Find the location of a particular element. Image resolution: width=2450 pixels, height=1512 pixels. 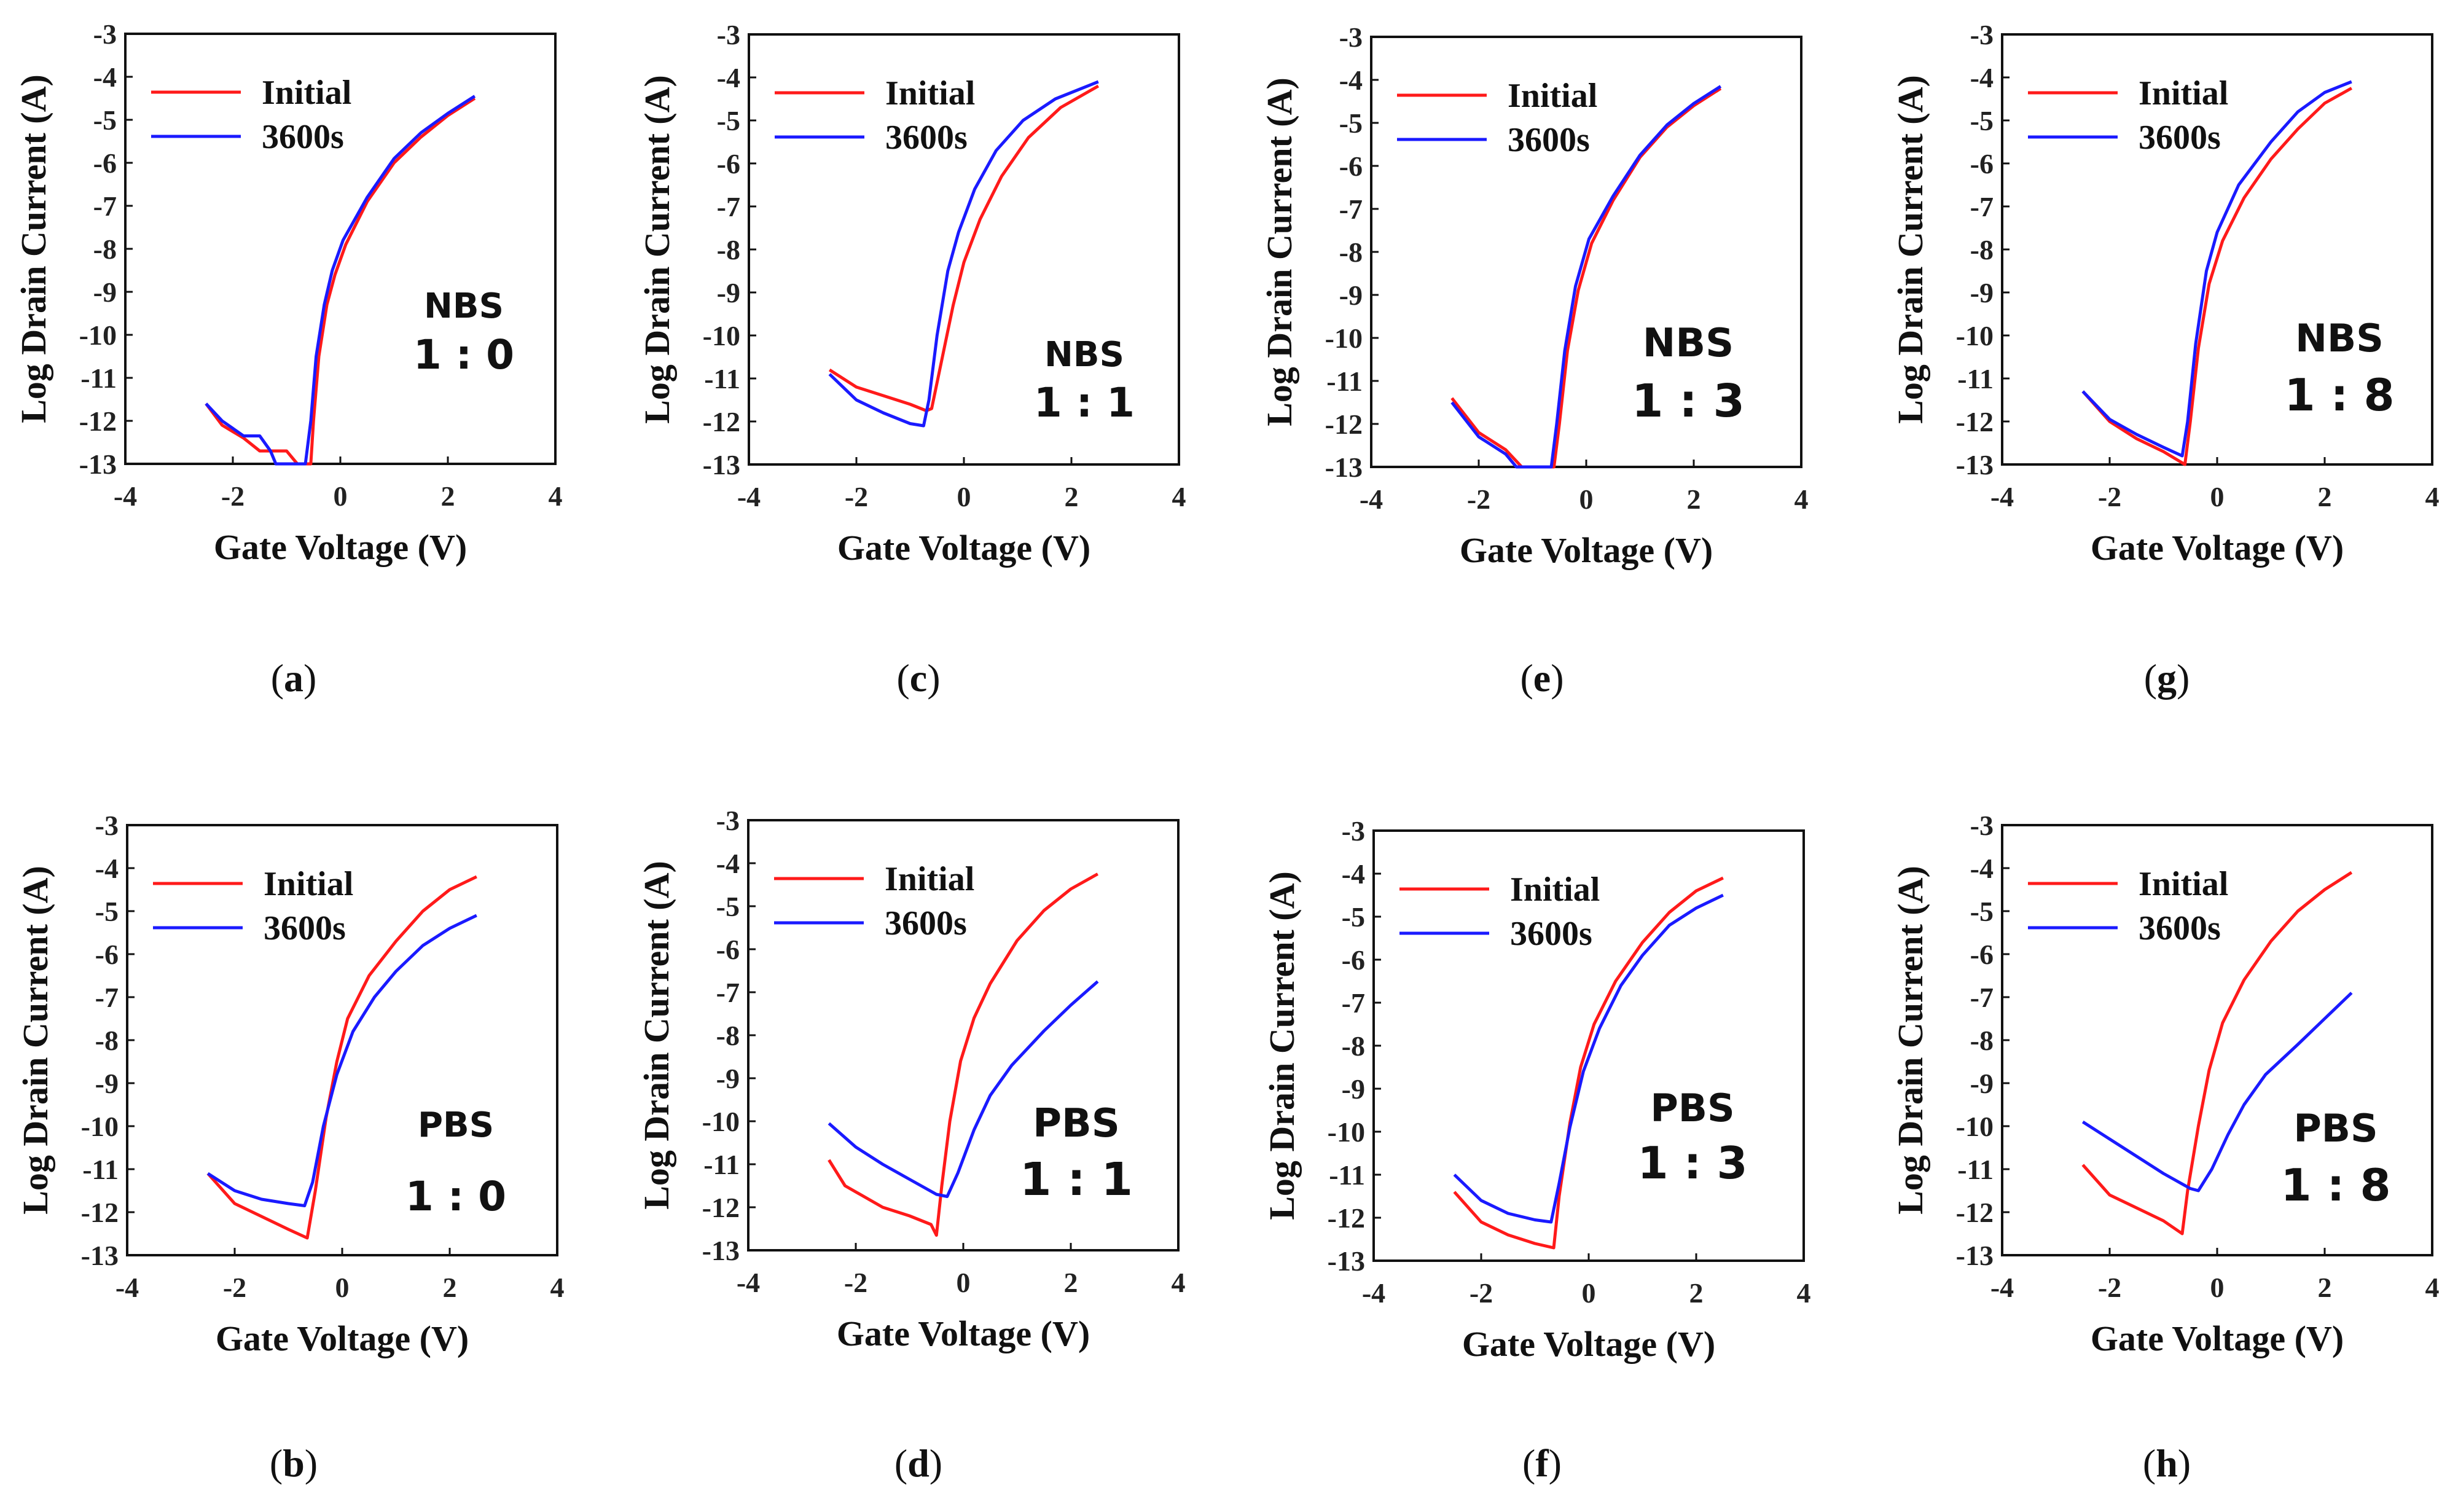

caption-letter: b is located at coordinates (294, 1463).